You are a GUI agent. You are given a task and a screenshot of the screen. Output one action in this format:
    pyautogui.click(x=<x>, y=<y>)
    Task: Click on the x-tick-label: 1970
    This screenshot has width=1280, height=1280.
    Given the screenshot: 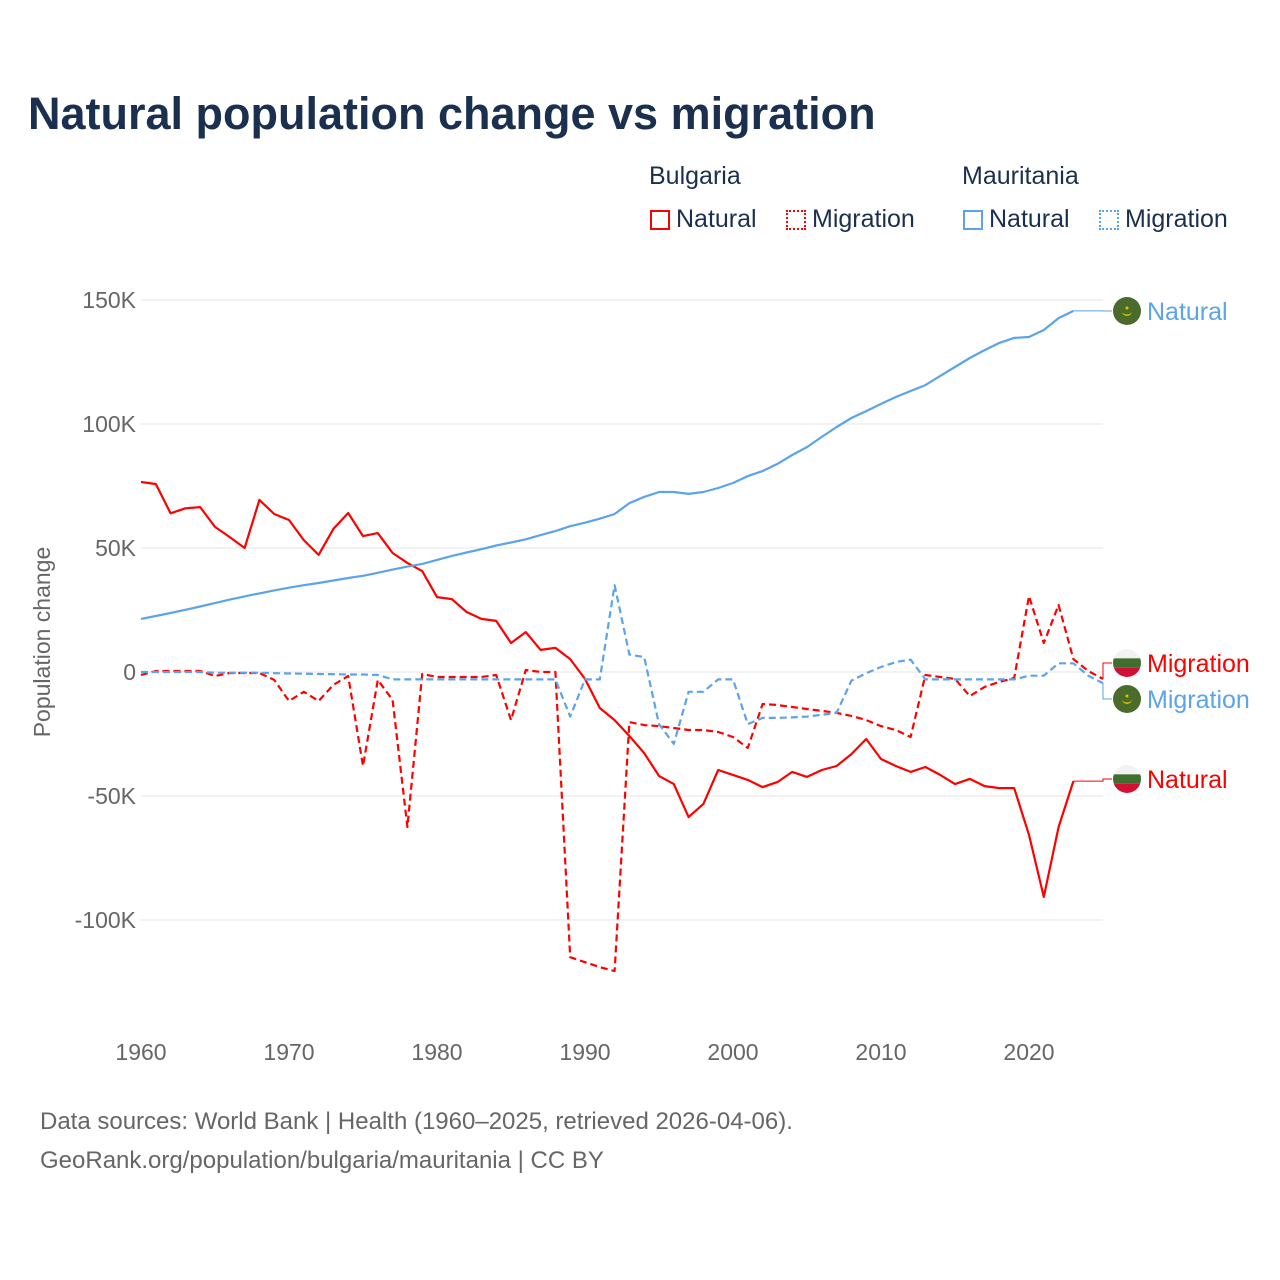 What is the action you would take?
    pyautogui.click(x=288, y=1052)
    